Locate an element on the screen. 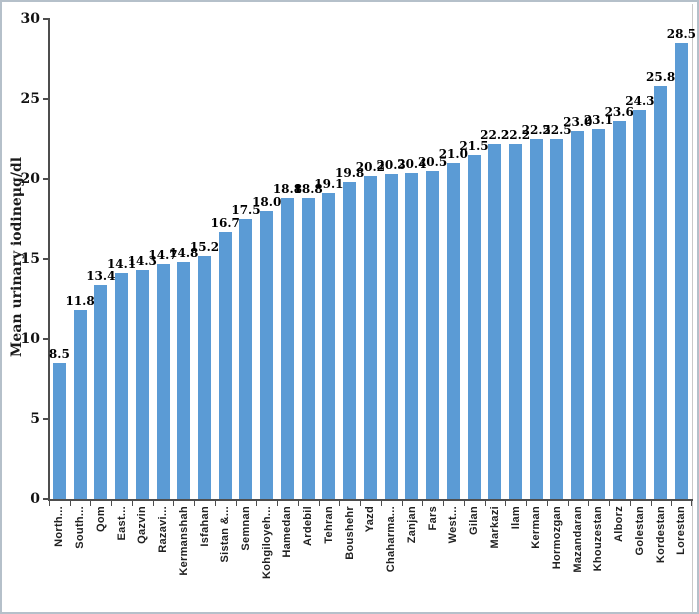 This screenshot has height=614, width=699. bar-slot: 18.0 is located at coordinates (266, 259).